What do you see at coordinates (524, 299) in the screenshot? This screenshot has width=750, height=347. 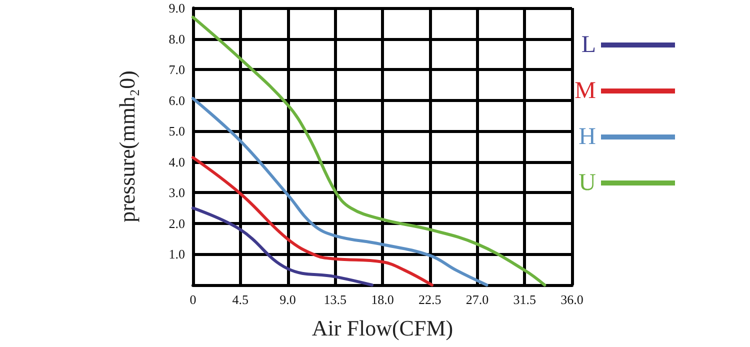 I see `x-tick-label: 31.5` at bounding box center [524, 299].